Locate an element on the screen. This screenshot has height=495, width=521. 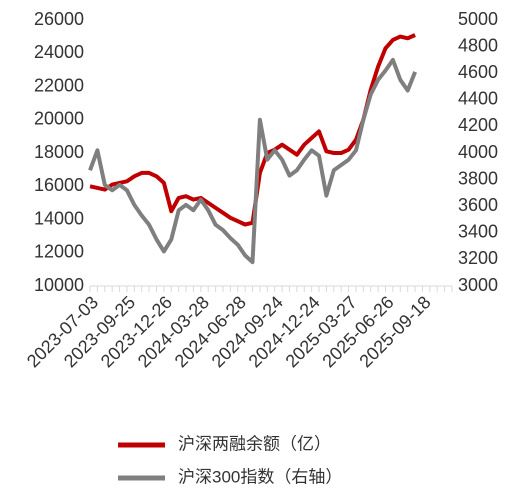
y2-tick-label: 3200 is located at coordinates (478, 258).